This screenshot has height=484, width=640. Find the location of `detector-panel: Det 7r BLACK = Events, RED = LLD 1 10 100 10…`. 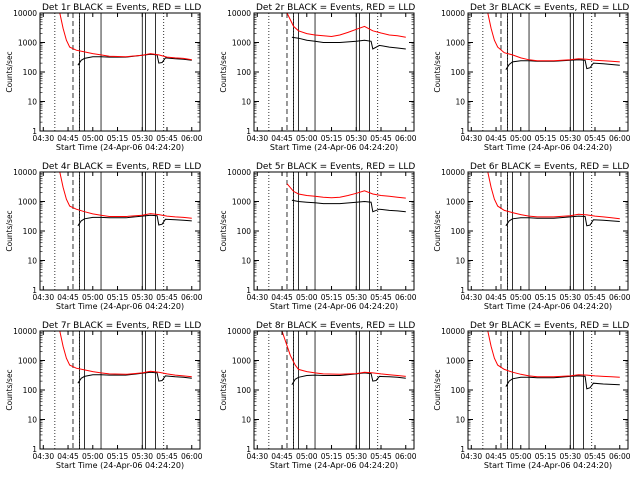

detector-panel: Det 7r BLACK = Events, RED = LLD 1 10 100 10… is located at coordinates (104, 395).